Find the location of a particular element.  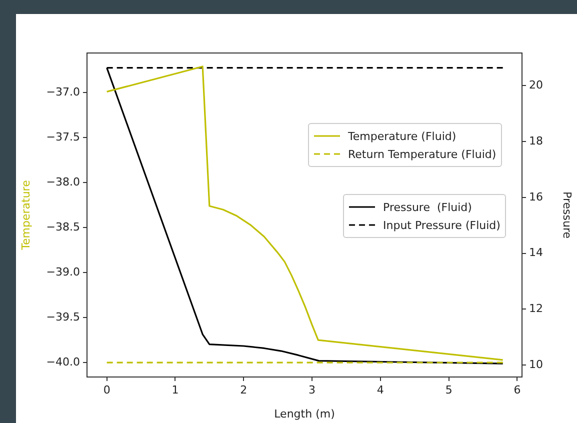

x-tick-label: 6 is located at coordinates (517, 389).